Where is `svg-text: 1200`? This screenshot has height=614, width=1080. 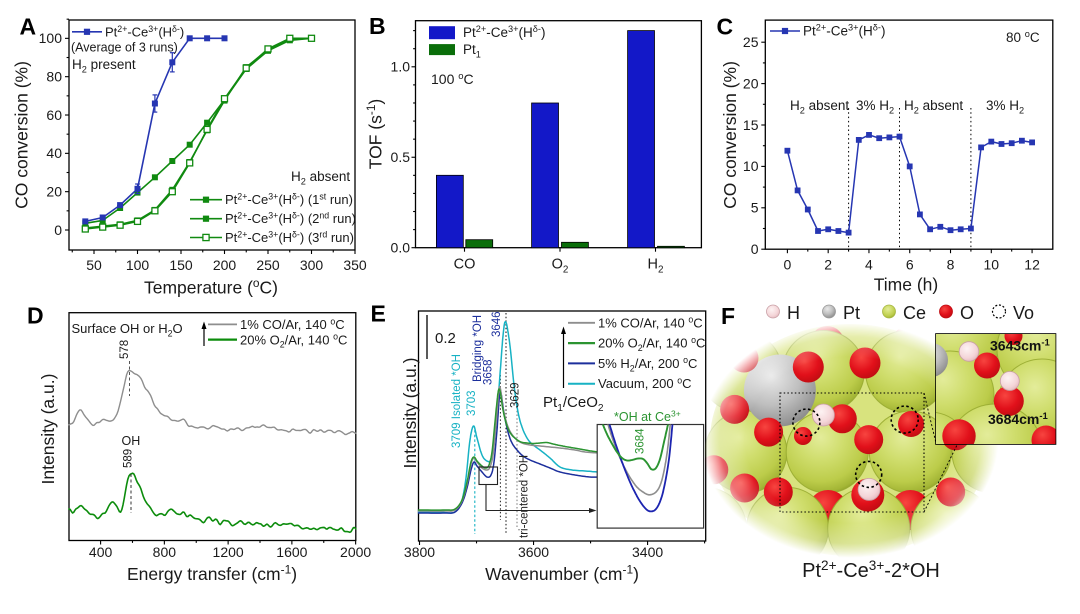 svg-text: 1200 is located at coordinates (228, 552).